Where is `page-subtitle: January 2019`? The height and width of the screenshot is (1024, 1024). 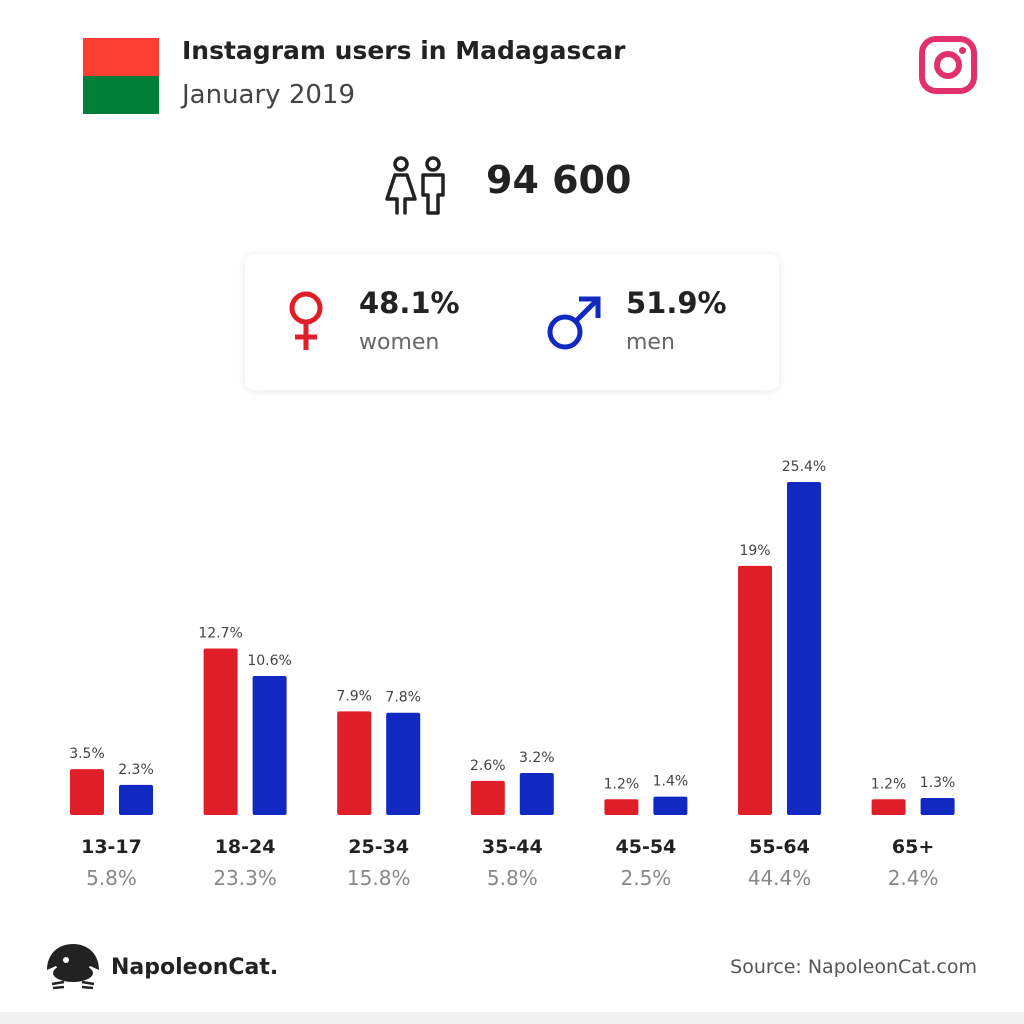 page-subtitle: January 2019 is located at coordinates (268, 95).